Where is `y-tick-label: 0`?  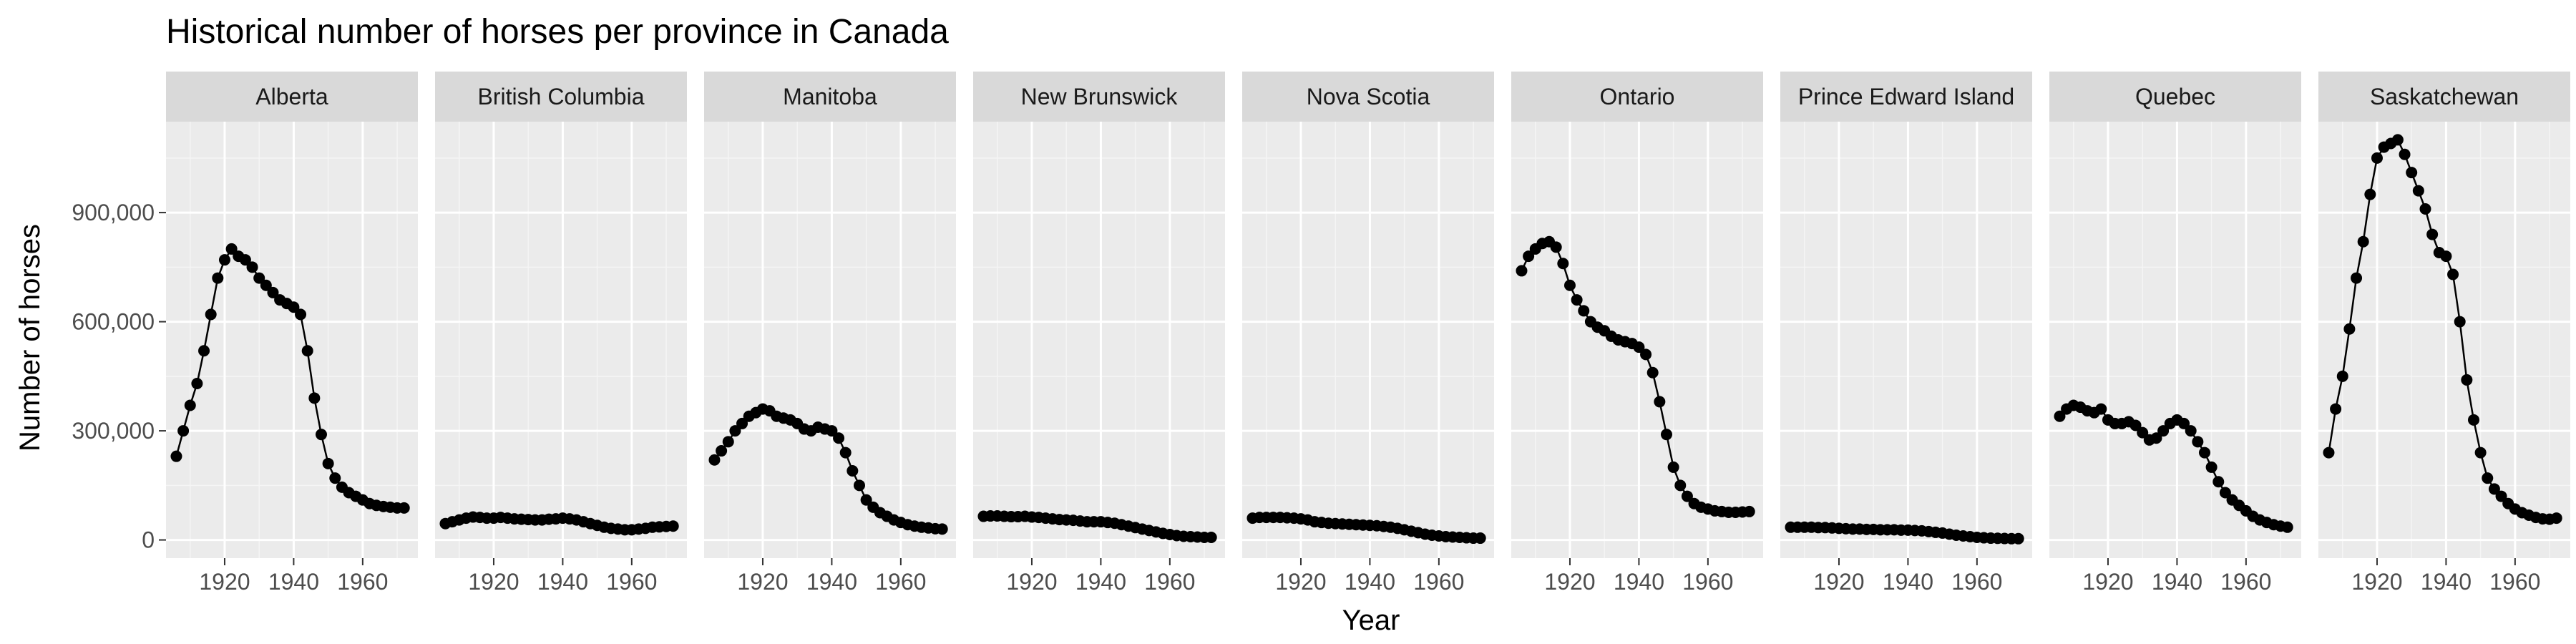 y-tick-label: 0 is located at coordinates (148, 540).